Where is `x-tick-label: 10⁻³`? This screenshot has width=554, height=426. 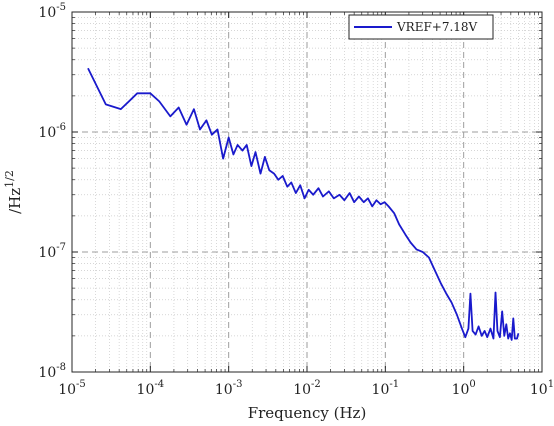
x-tick-label: 10⁻³ is located at coordinates (229, 388).